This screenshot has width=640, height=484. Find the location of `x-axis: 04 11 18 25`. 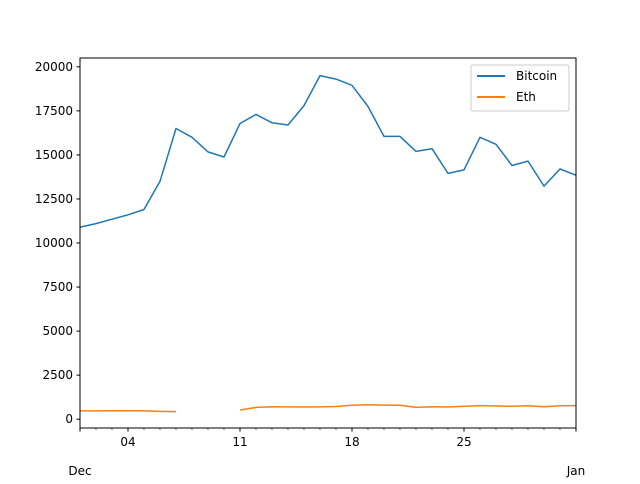

x-axis: 04 11 18 25 is located at coordinates (328, 438).